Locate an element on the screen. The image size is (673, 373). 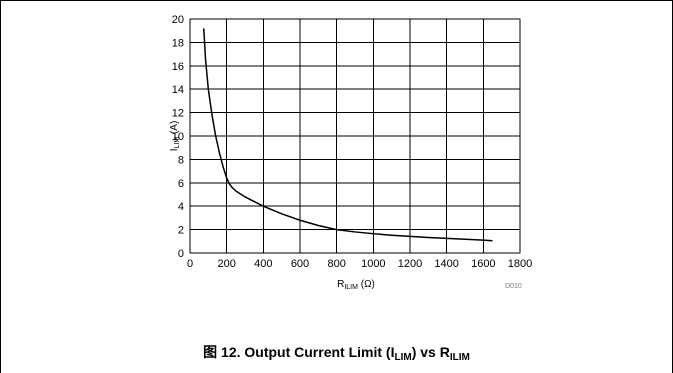
caption-subscript-lim: LIM is located at coordinates (403, 357).